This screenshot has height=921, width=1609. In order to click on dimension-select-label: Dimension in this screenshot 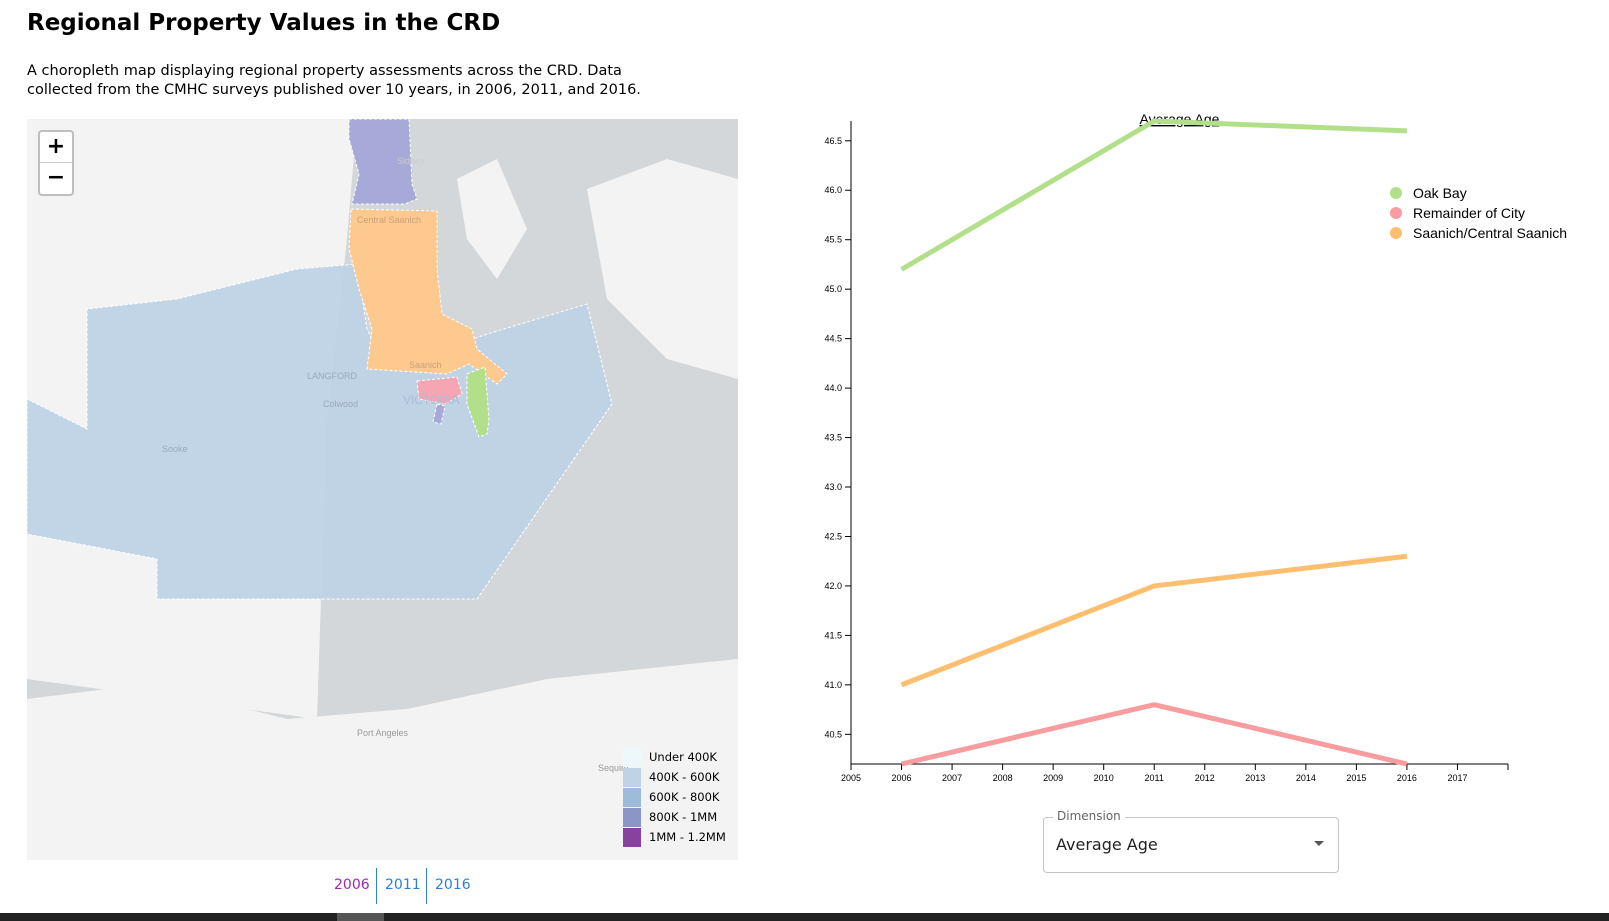, I will do `click(1089, 816)`.